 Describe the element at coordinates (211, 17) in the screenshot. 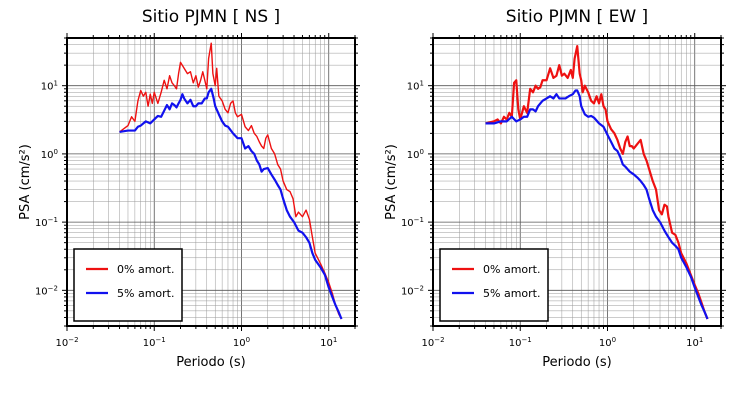

I see `chart-title: Sitio PJMN [ NS ]` at that location.